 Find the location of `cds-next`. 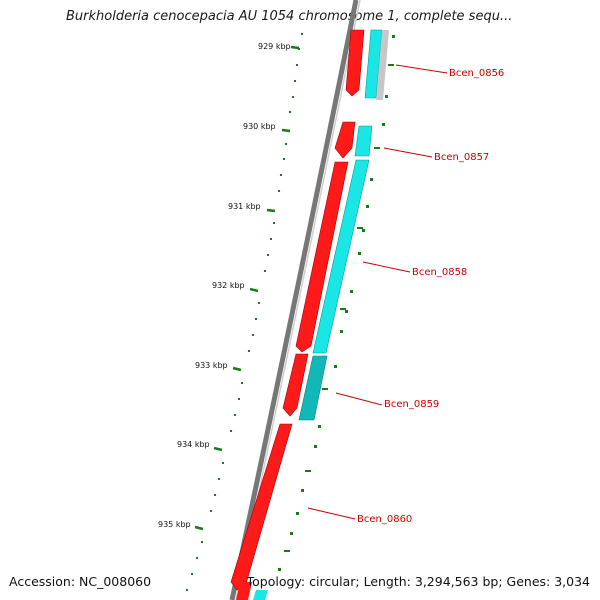

cds-next is located at coordinates (244, 591).